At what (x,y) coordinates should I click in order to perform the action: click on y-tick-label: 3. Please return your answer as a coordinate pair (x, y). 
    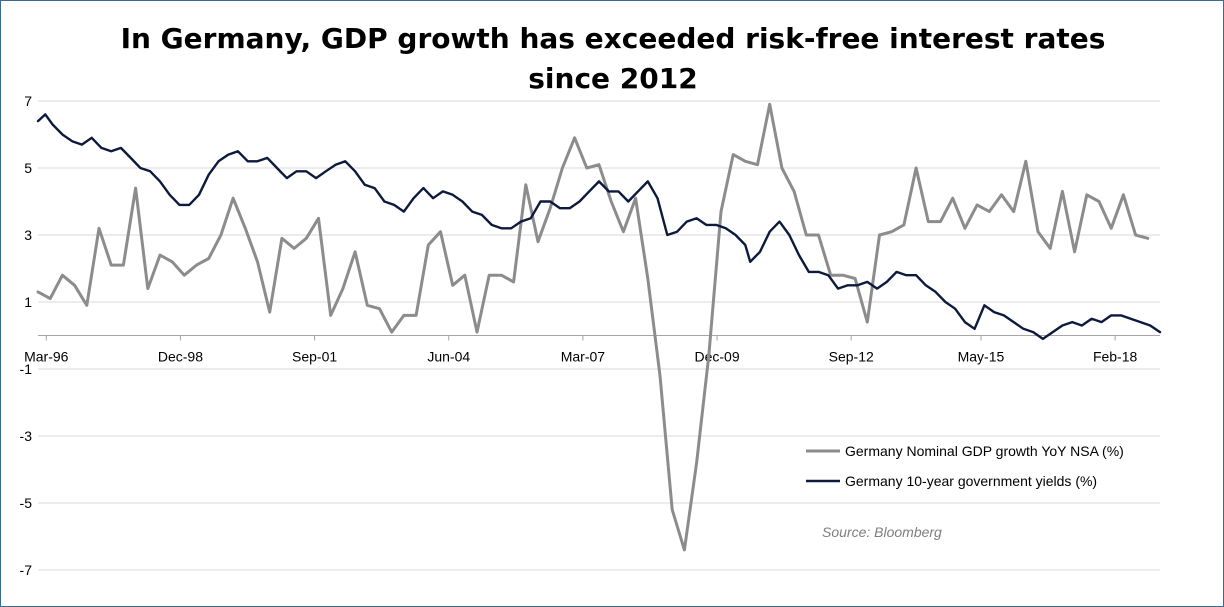
    Looking at the image, I should click on (28, 235).